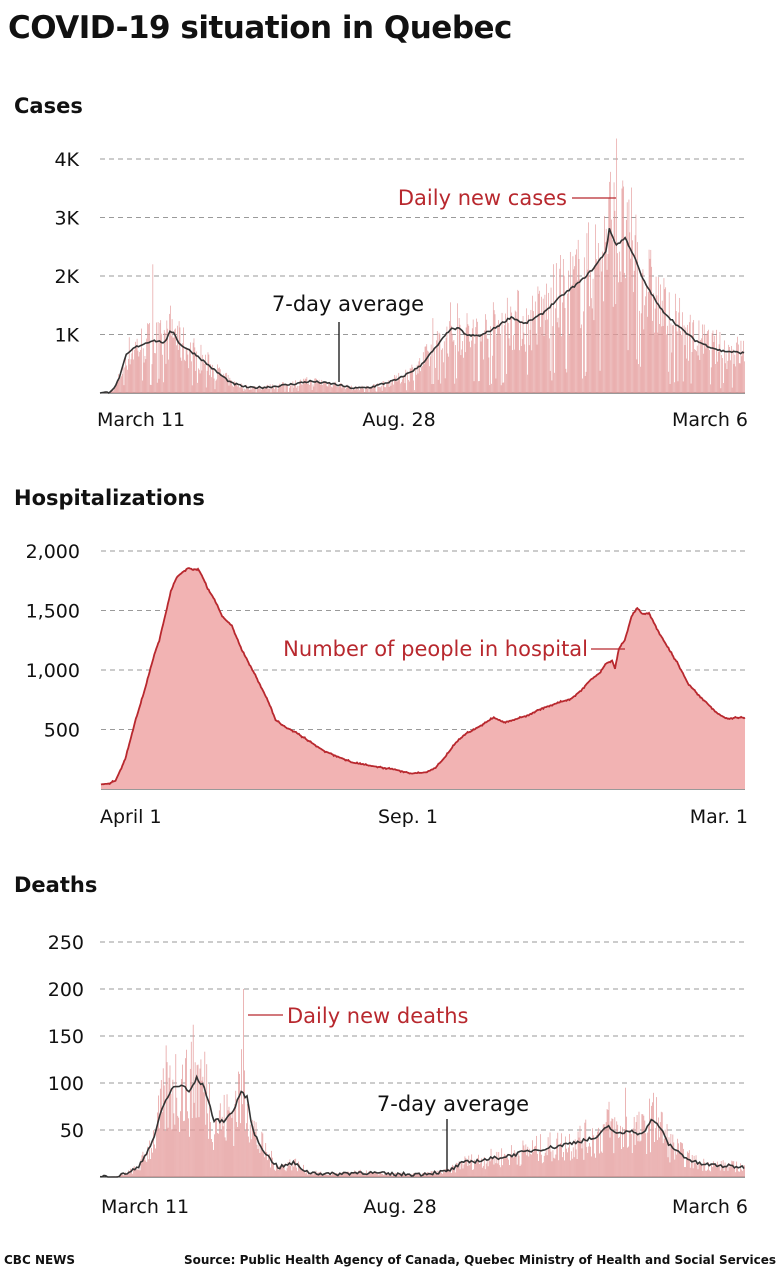 Image resolution: width=780 pixels, height=1274 pixels. What do you see at coordinates (66, 160) in the screenshot?
I see `y-tick-label: 4K` at bounding box center [66, 160].